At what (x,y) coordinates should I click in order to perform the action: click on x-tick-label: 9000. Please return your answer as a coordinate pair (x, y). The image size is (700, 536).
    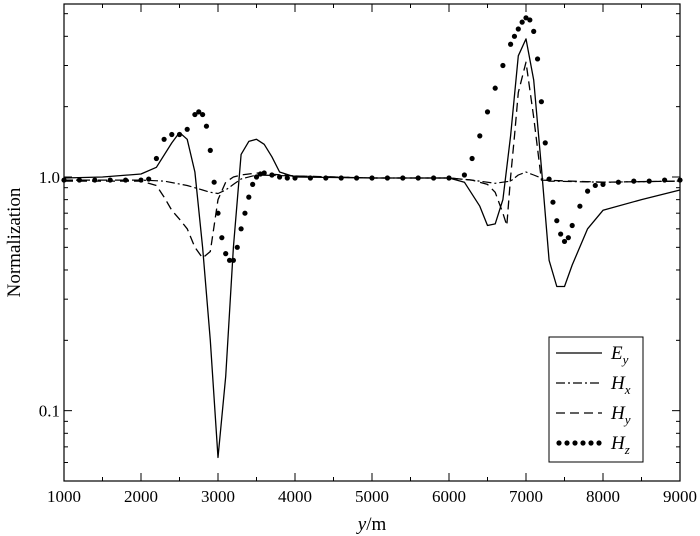
    Looking at the image, I should click on (680, 496).